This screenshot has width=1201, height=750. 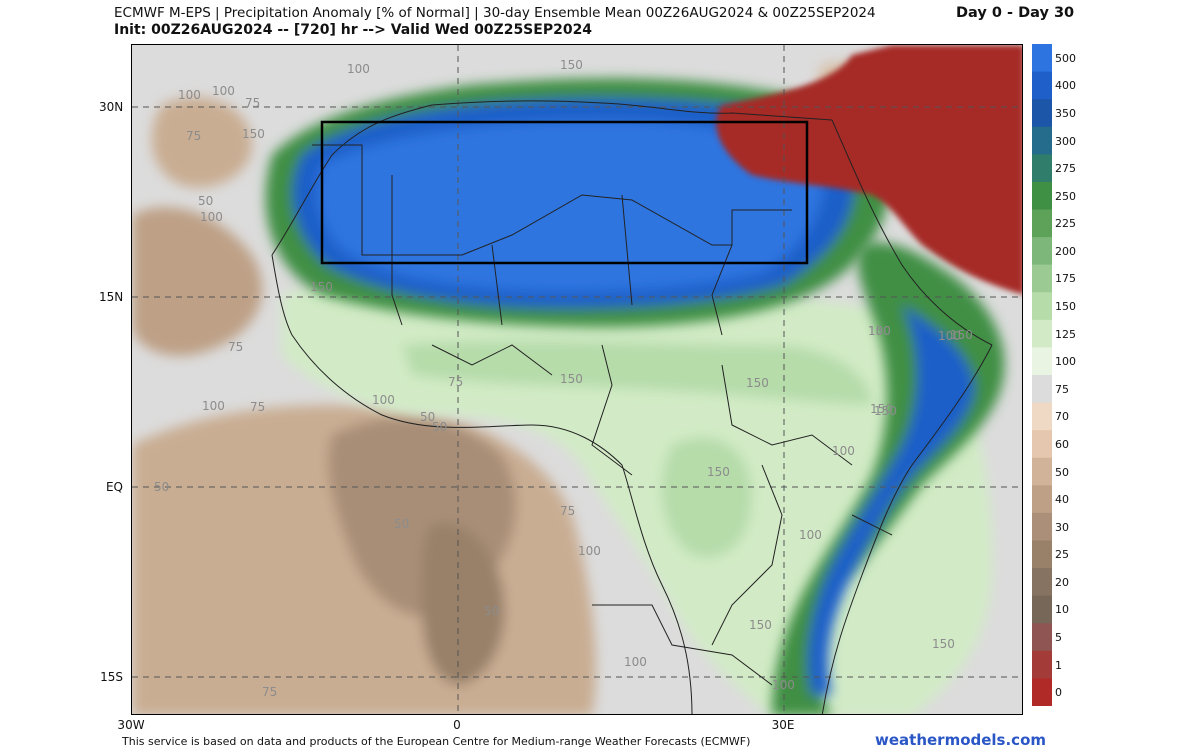 I want to click on colorbar-level-label: 50, so click(x=1062, y=472).